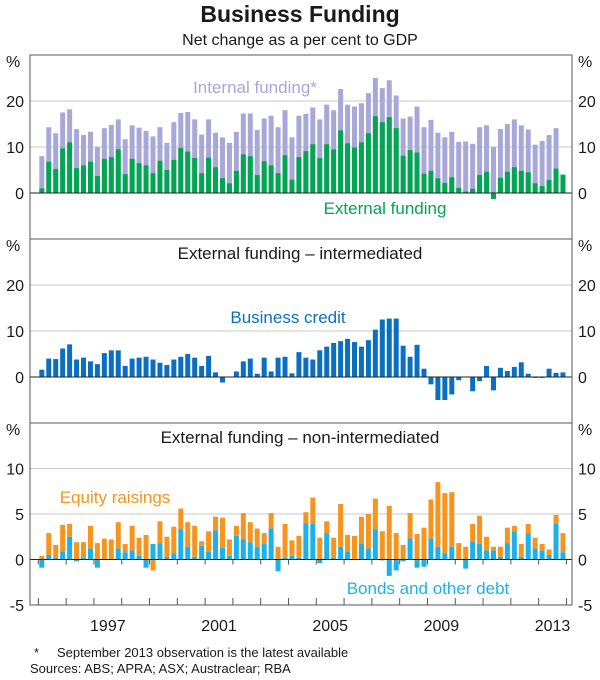  I want to click on x-tick-label: 2013, so click(553, 626).